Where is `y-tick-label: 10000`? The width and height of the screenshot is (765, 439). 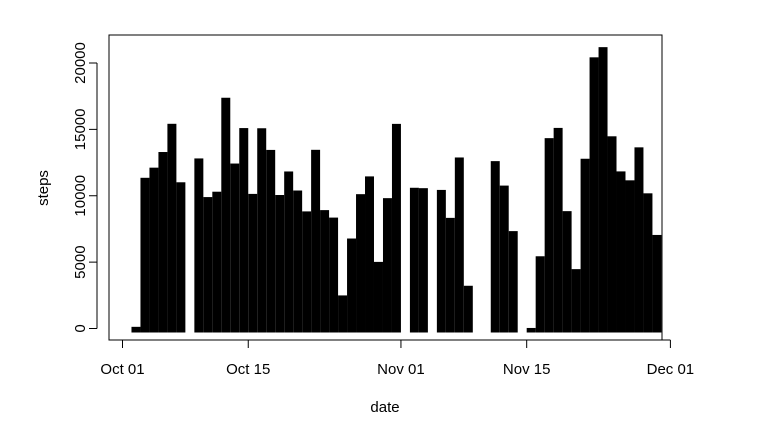 y-tick-label: 10000 is located at coordinates (80, 196).